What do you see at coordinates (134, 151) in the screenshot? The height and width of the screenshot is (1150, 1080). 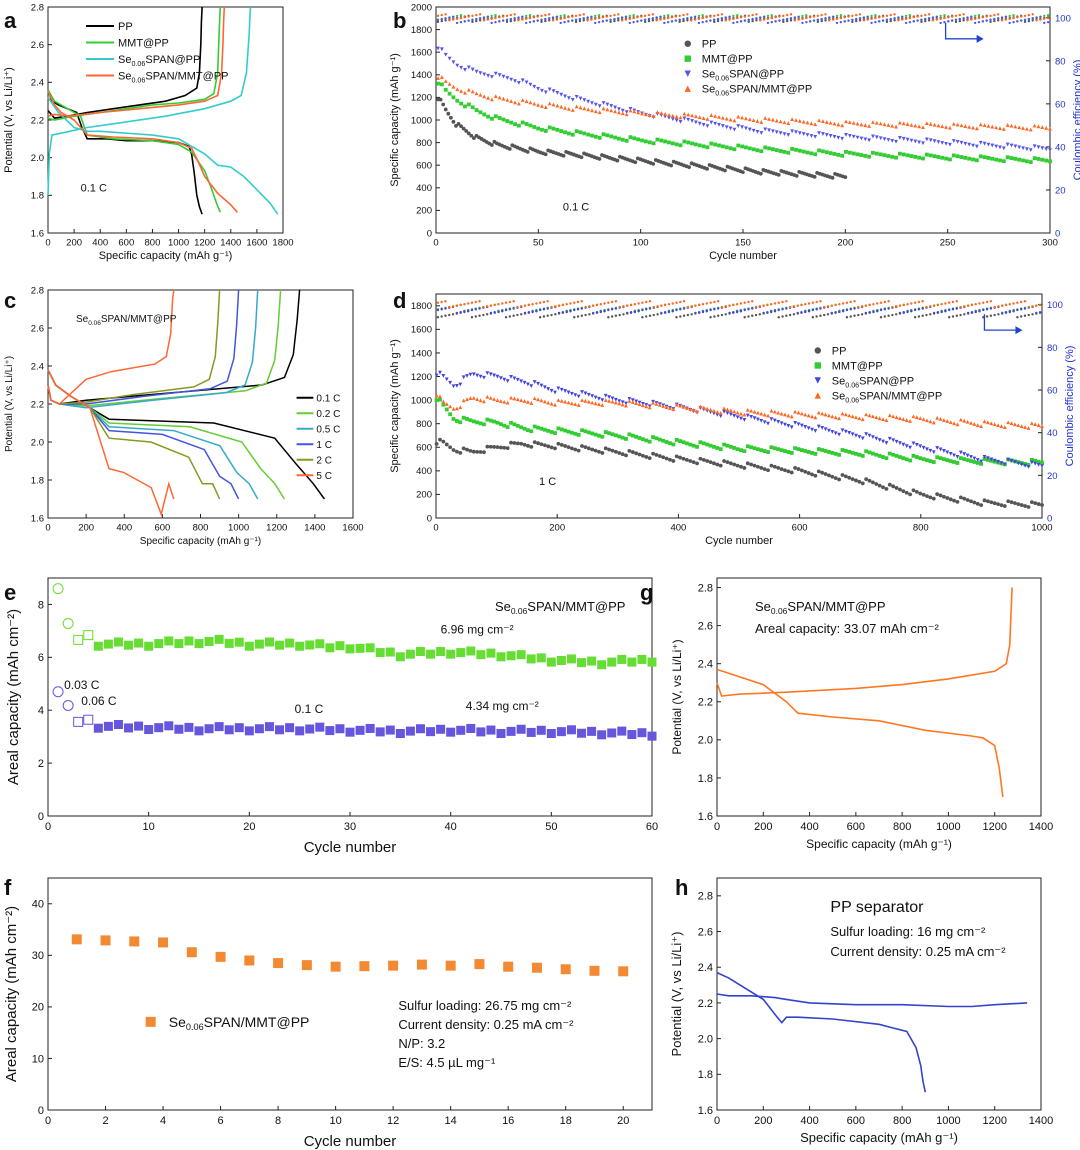 I see `discharge-curve` at bounding box center [134, 151].